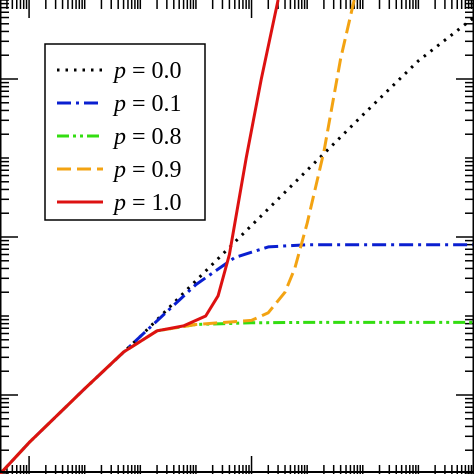 The height and width of the screenshot is (474, 474). What do you see at coordinates (167, 71) in the screenshot?
I see `legend-label-value: 0.0` at bounding box center [167, 71].